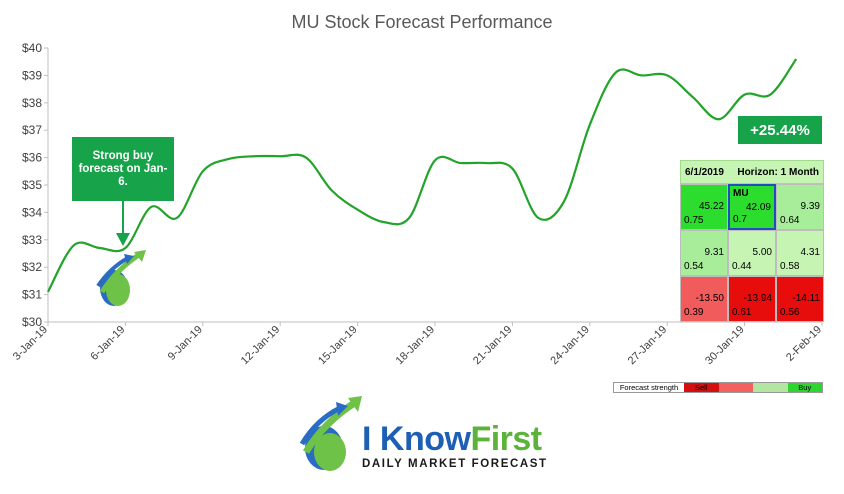 The image size is (844, 494). Describe the element at coordinates (711, 206) in the screenshot. I see `forecast-cell-value: 45.22` at that location.